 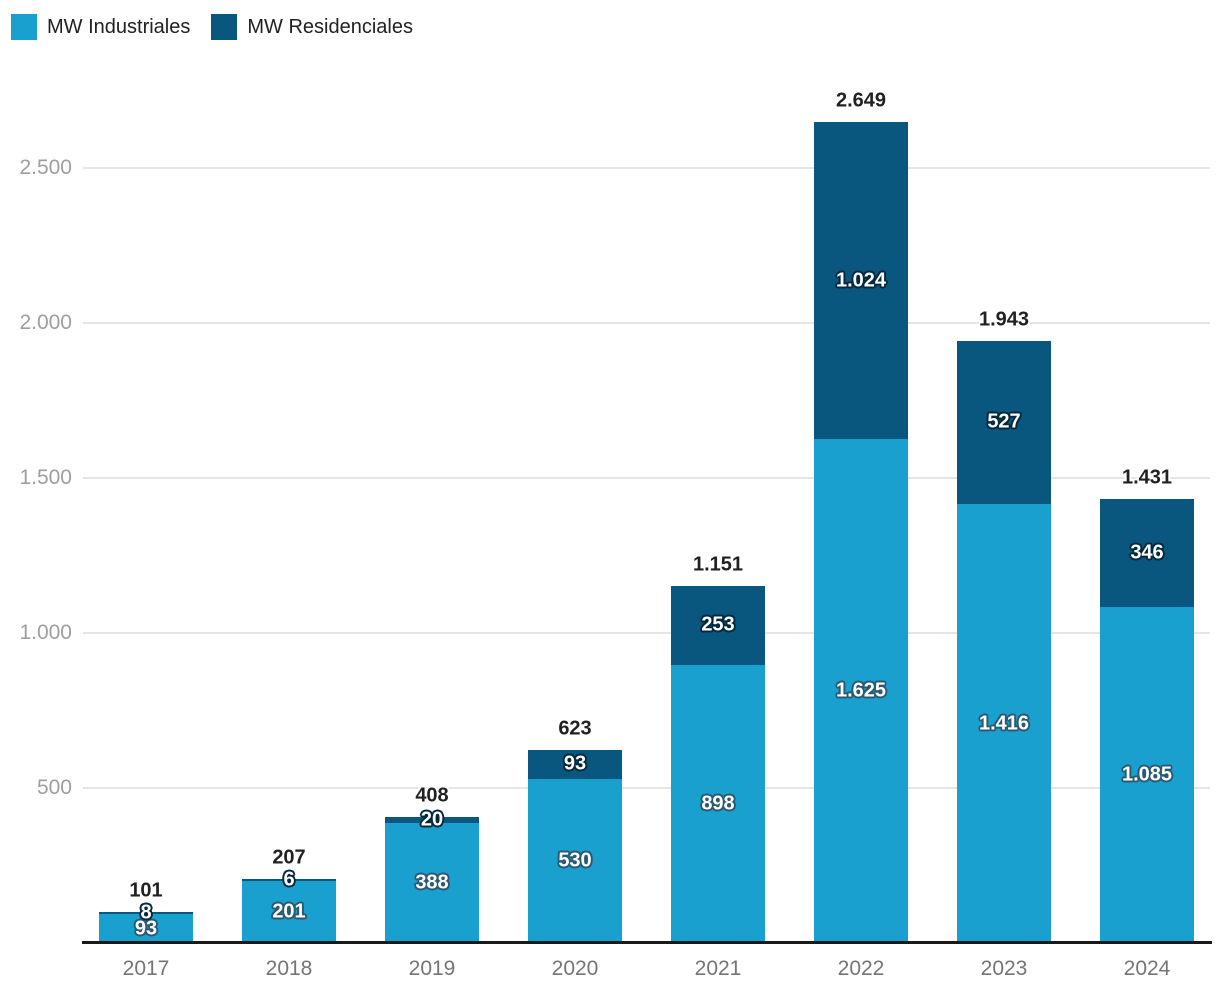 I want to click on x-axis-tick-label: 2019, so click(x=432, y=968).